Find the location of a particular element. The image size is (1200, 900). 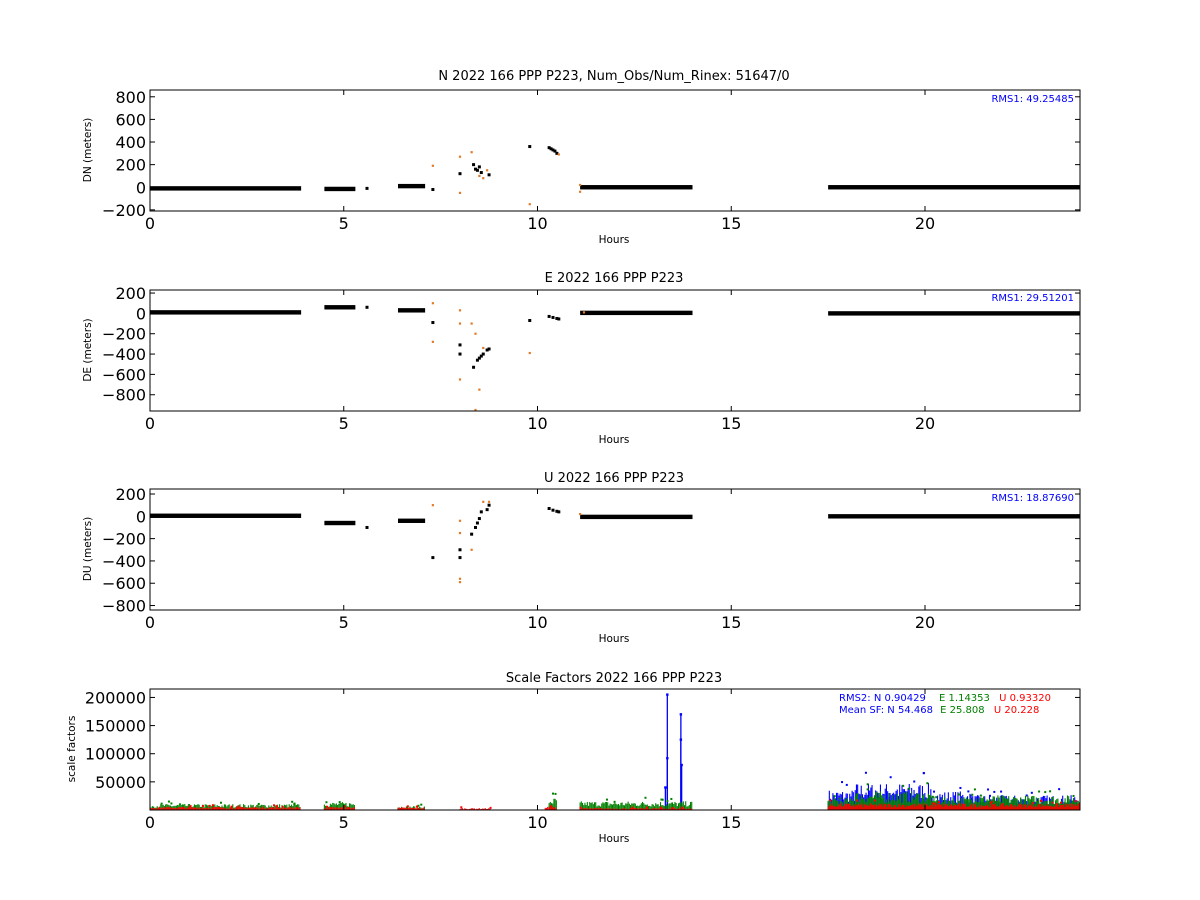

plot-frame is located at coordinates (615, 150).